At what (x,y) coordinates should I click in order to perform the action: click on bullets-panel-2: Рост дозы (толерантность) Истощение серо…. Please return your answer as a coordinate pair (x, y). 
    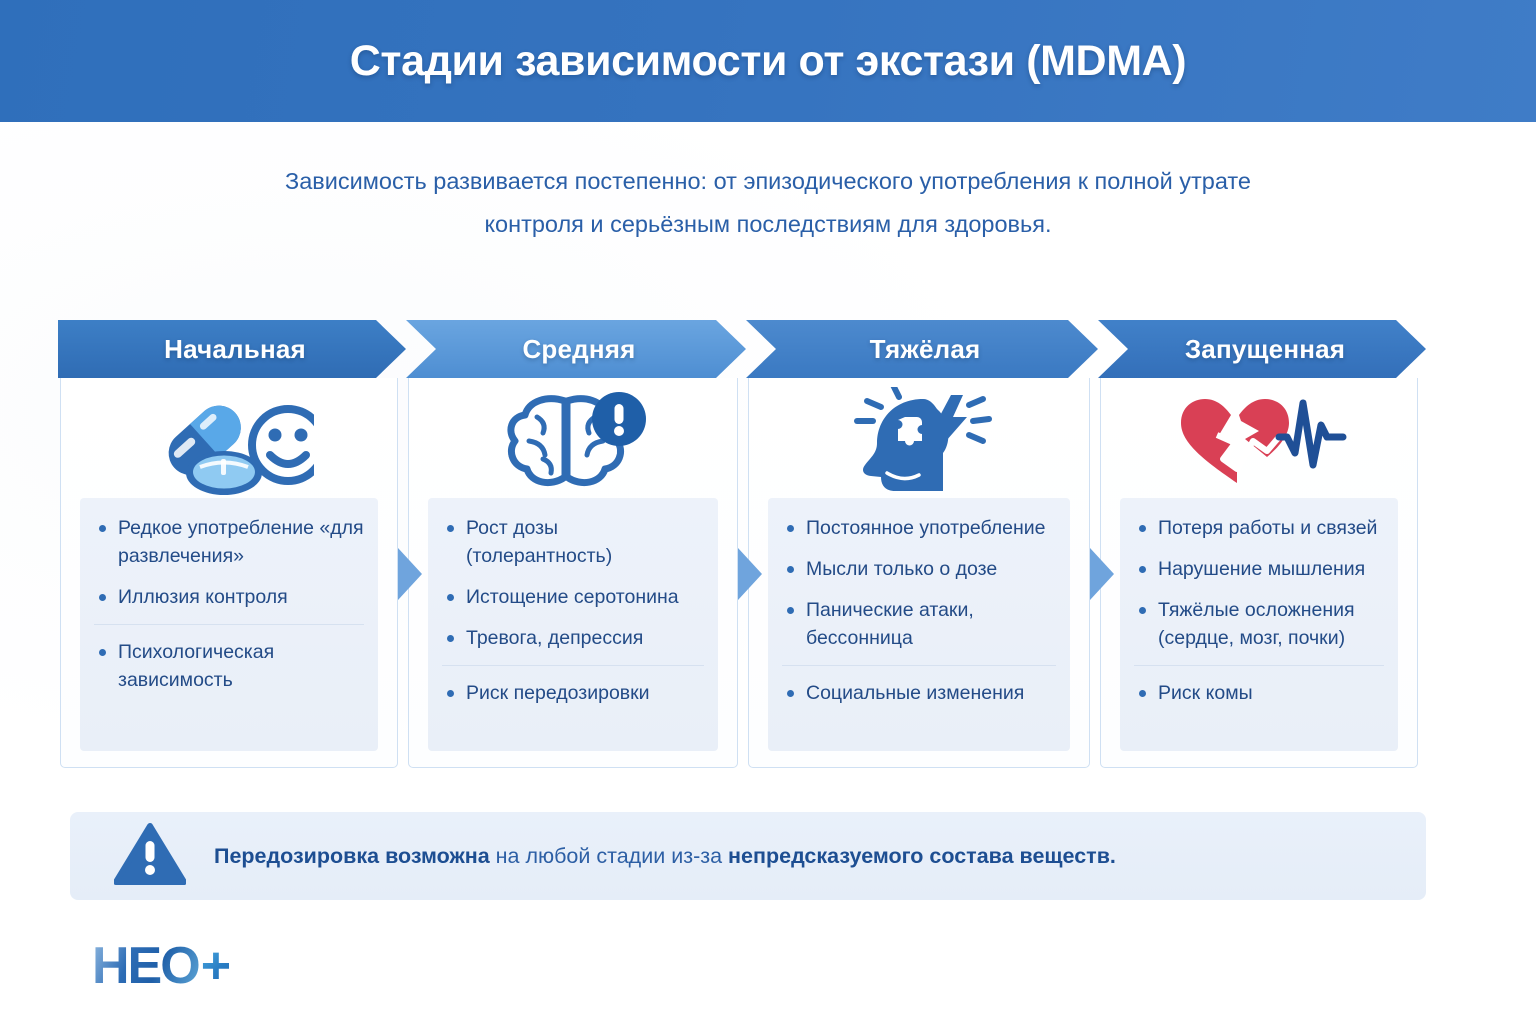
    Looking at the image, I should click on (573, 624).